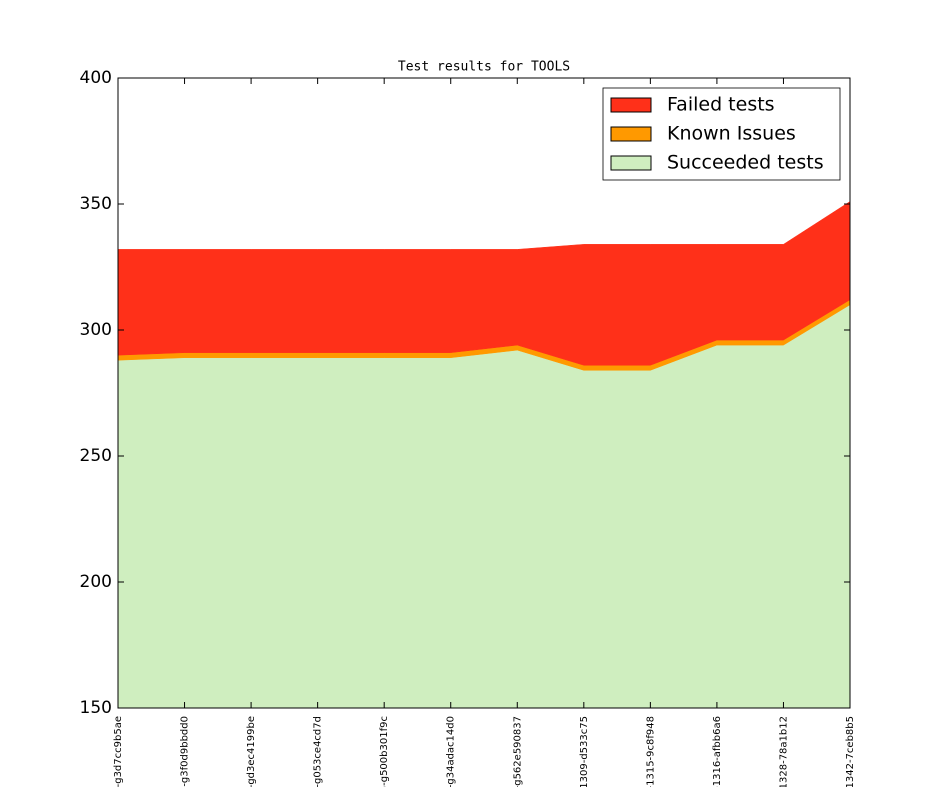 The width and height of the screenshot is (944, 787). What do you see at coordinates (484, 67) in the screenshot?
I see `chart-title: Test results for TOOLS` at bounding box center [484, 67].